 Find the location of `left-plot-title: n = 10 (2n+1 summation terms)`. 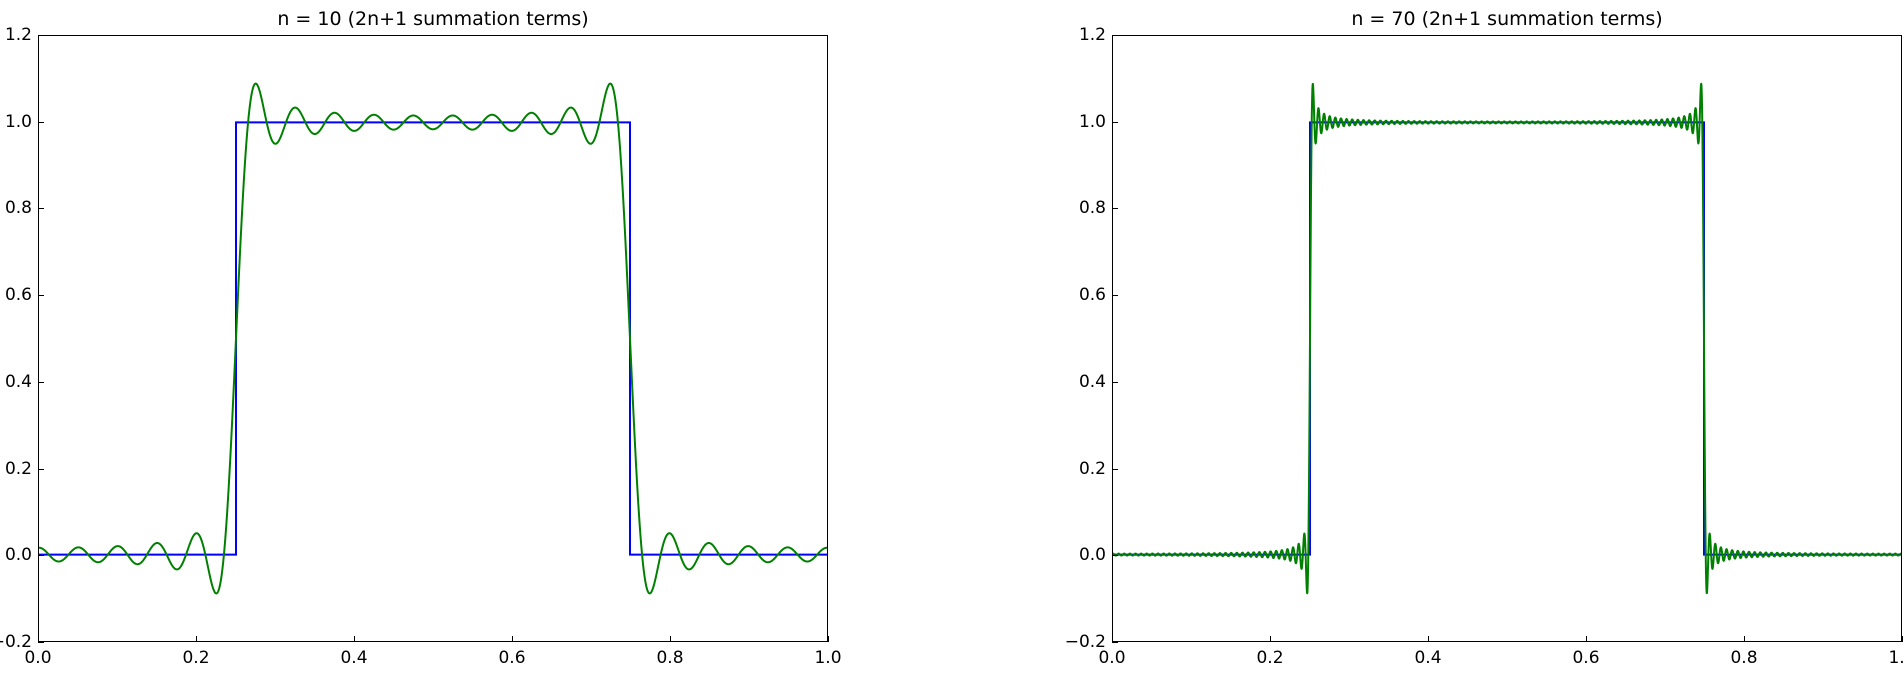

left-plot-title: n = 10 (2n+1 summation terms) is located at coordinates (433, 19).